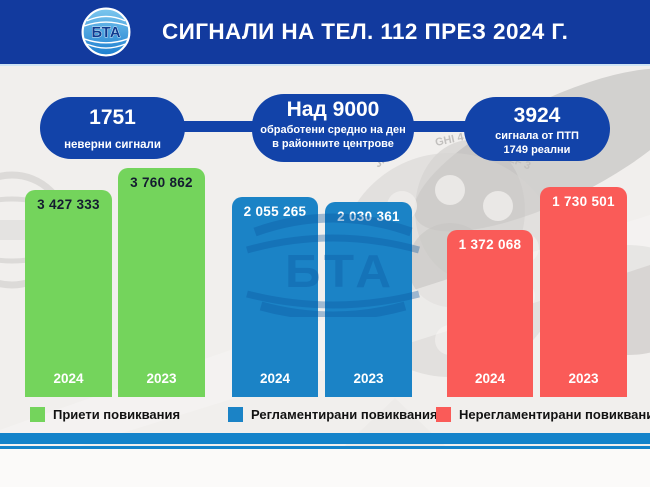  I want to click on stat-value: Над 9000, so click(333, 109).